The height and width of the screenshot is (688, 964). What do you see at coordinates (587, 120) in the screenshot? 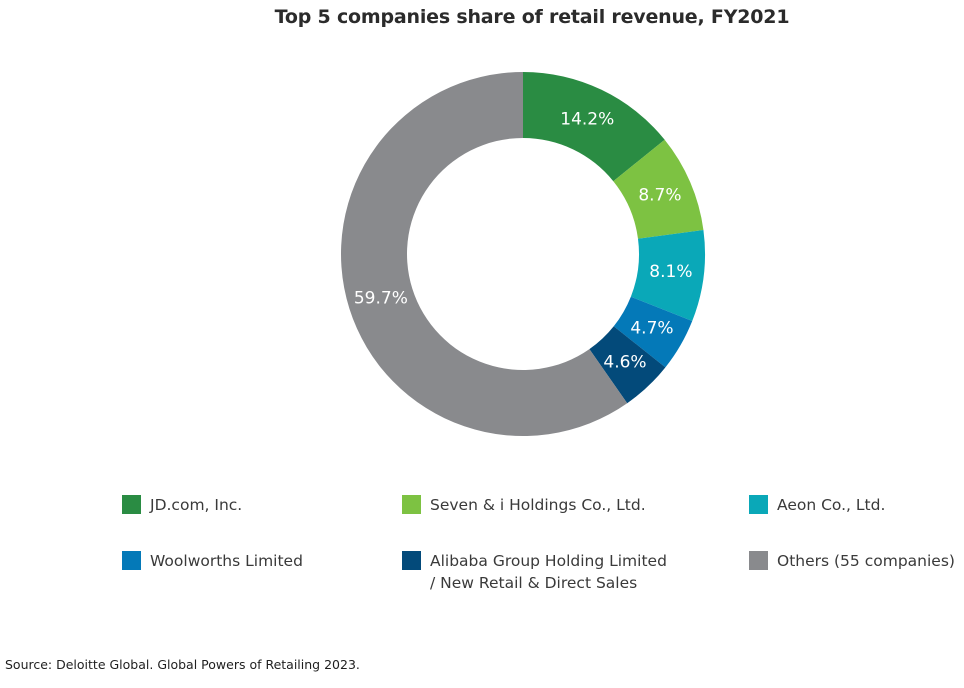
I see `slice-label-0: 14.2%` at bounding box center [587, 120].